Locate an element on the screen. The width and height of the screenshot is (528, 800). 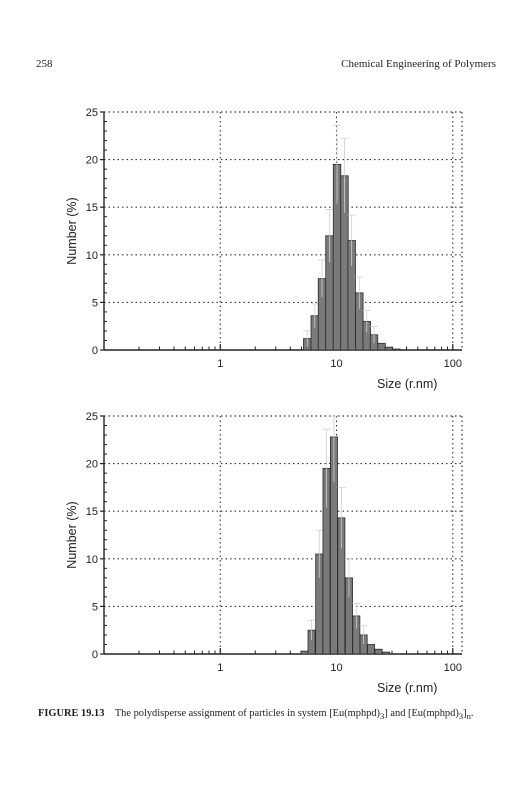
caption-sub-3: n is located at coordinates (468, 716).